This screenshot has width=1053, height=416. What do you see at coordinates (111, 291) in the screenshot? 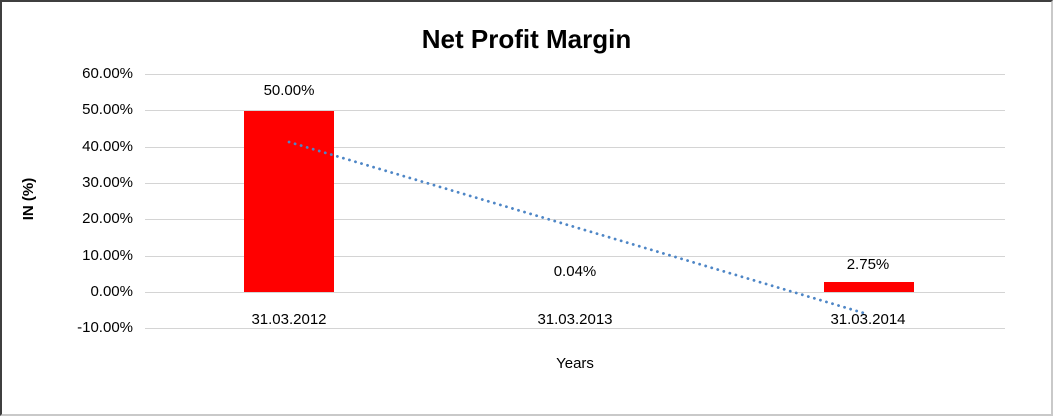
I see `y-tick-label: 0.00%` at bounding box center [111, 291].